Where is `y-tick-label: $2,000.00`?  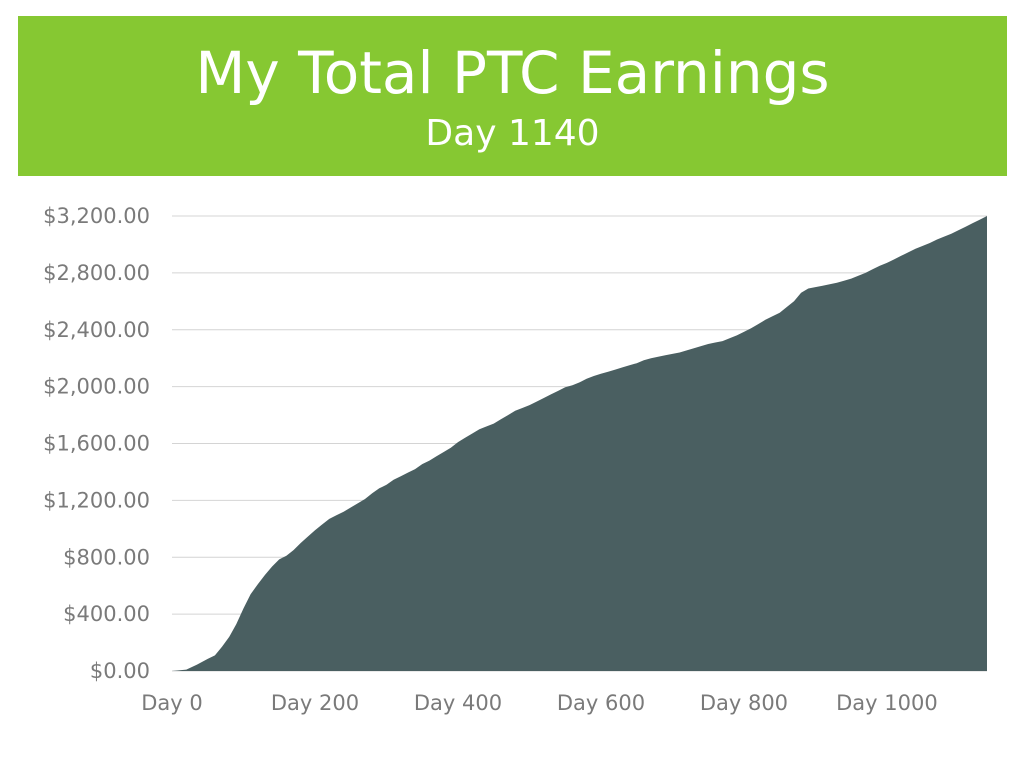 y-tick-label: $2,000.00 is located at coordinates (96, 387).